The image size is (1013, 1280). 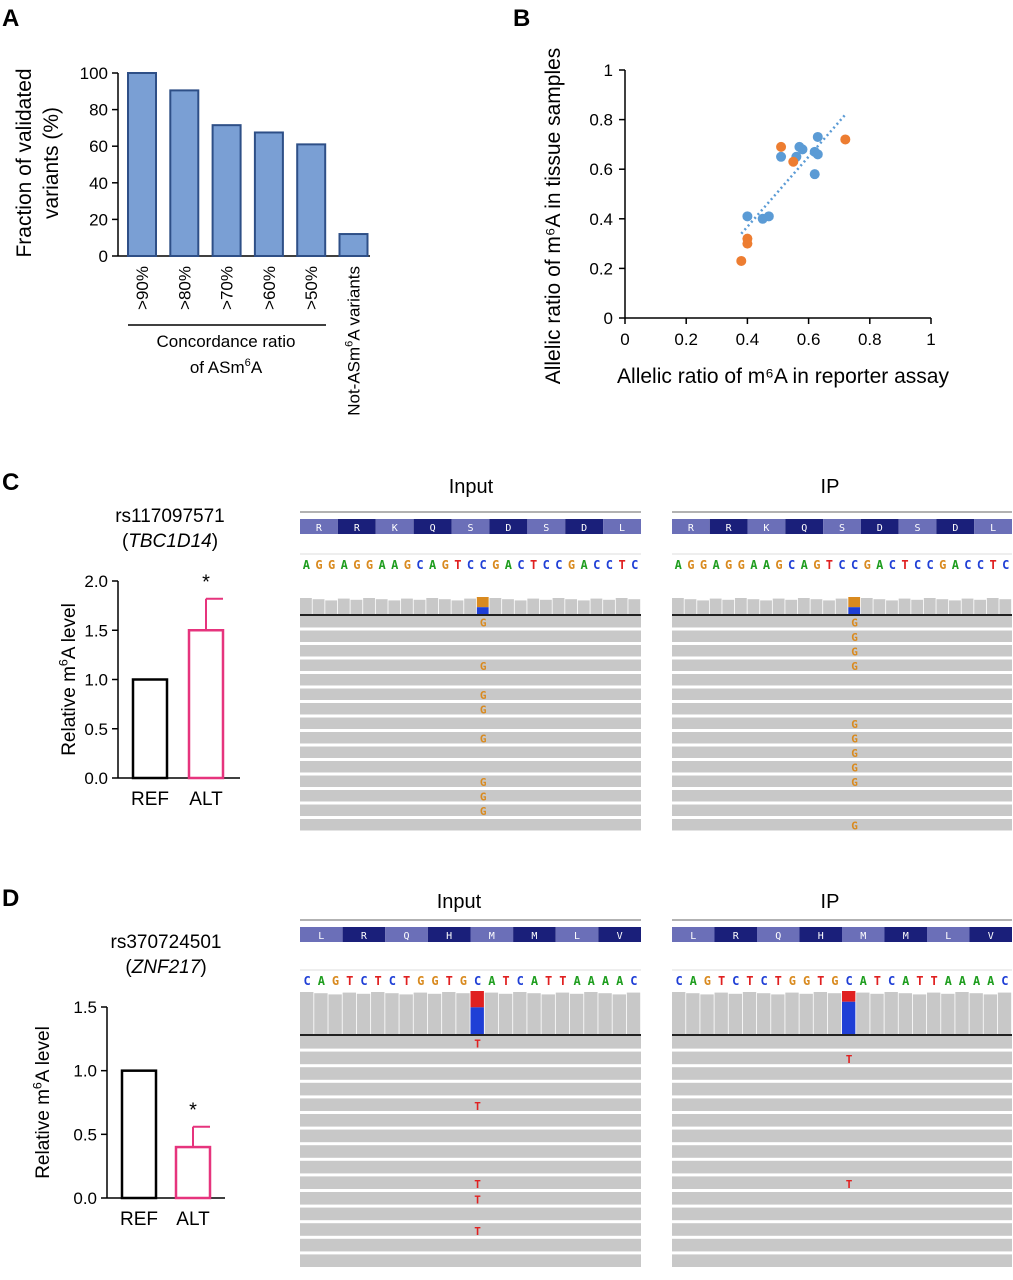 What do you see at coordinates (96, 680) in the screenshot?
I see `cd-y-tick-label: 1.0` at bounding box center [96, 680].